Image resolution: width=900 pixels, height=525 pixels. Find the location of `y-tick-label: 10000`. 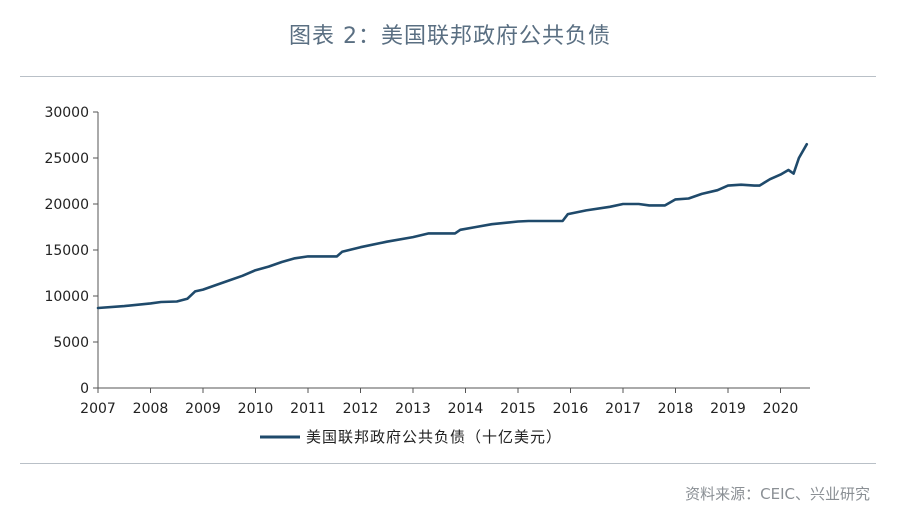

y-tick-label: 10000 is located at coordinates (66, 297).